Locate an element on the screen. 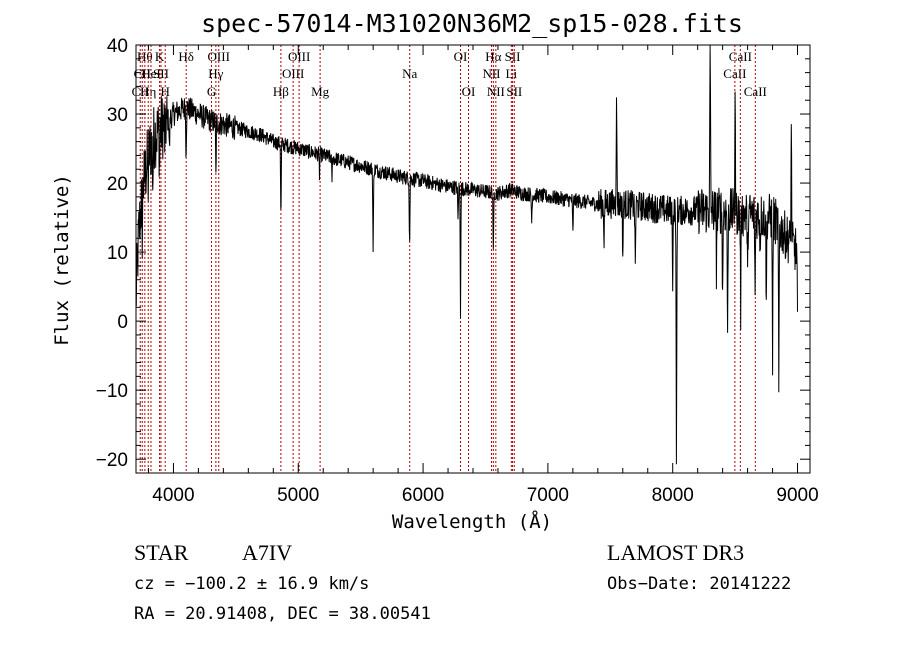 The width and height of the screenshot is (900, 649). line-label: Mg is located at coordinates (320, 91).